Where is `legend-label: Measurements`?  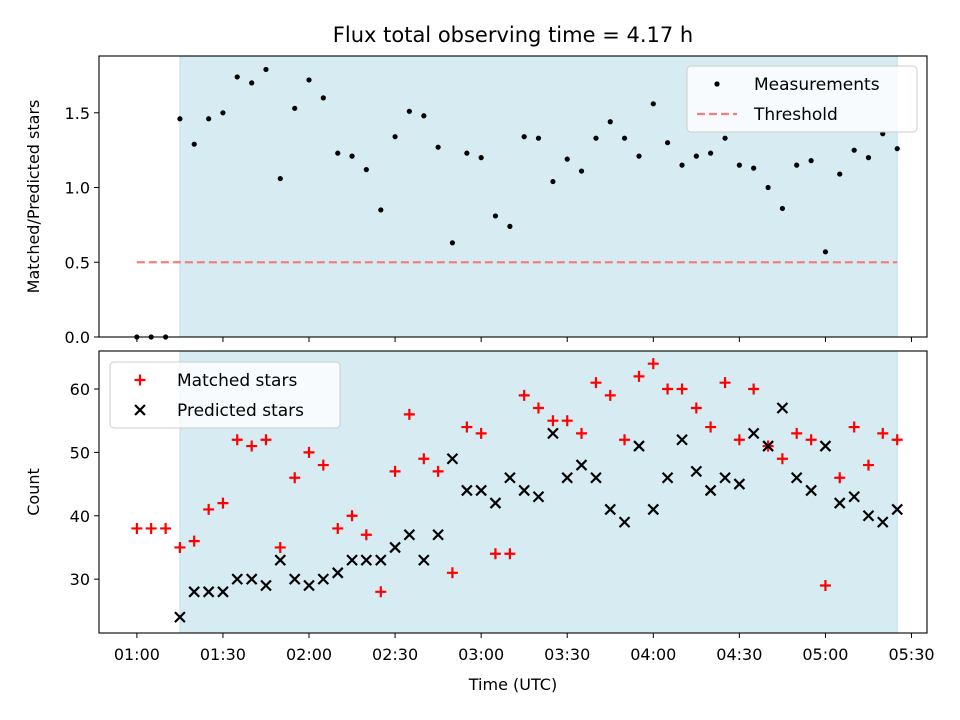
legend-label: Measurements is located at coordinates (817, 85).